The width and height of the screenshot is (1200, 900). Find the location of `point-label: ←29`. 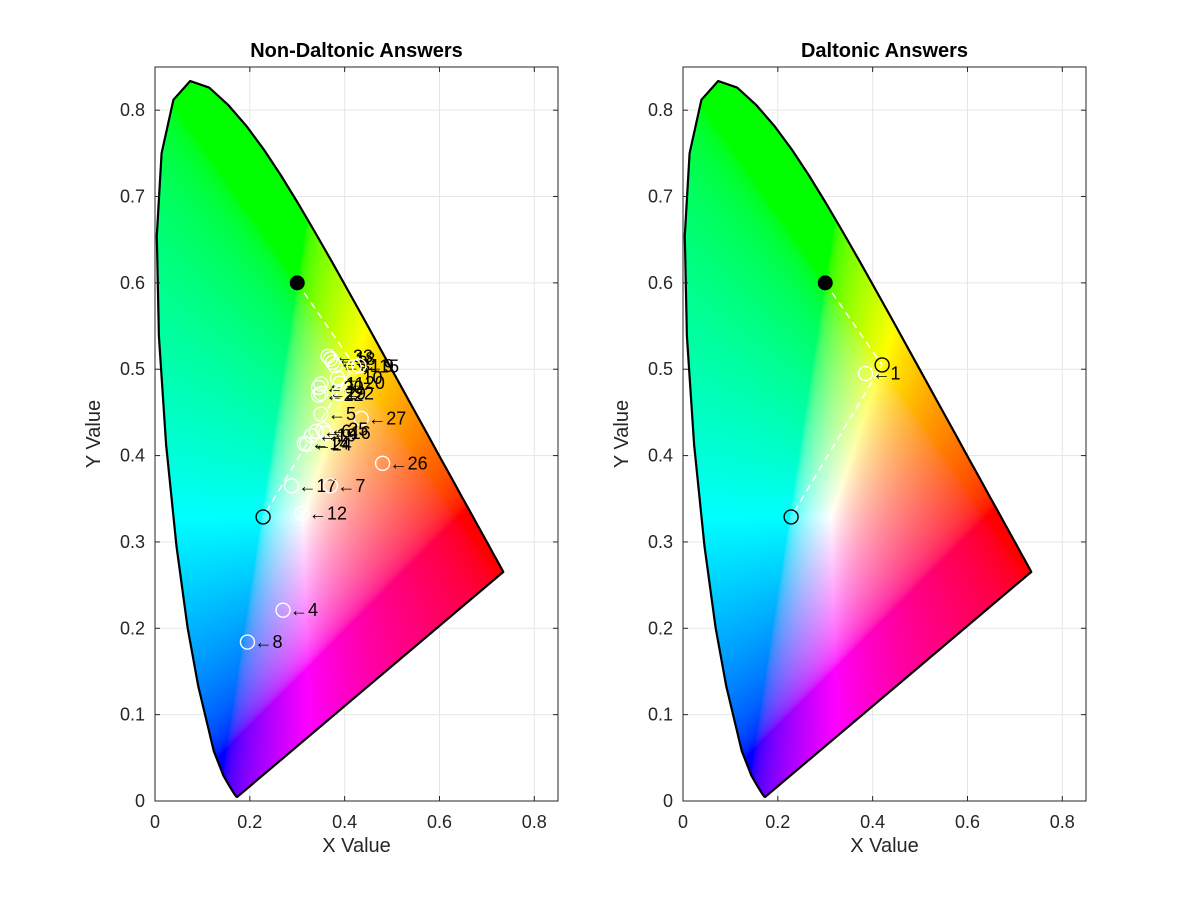

point-label: ←29 is located at coordinates (347, 393).